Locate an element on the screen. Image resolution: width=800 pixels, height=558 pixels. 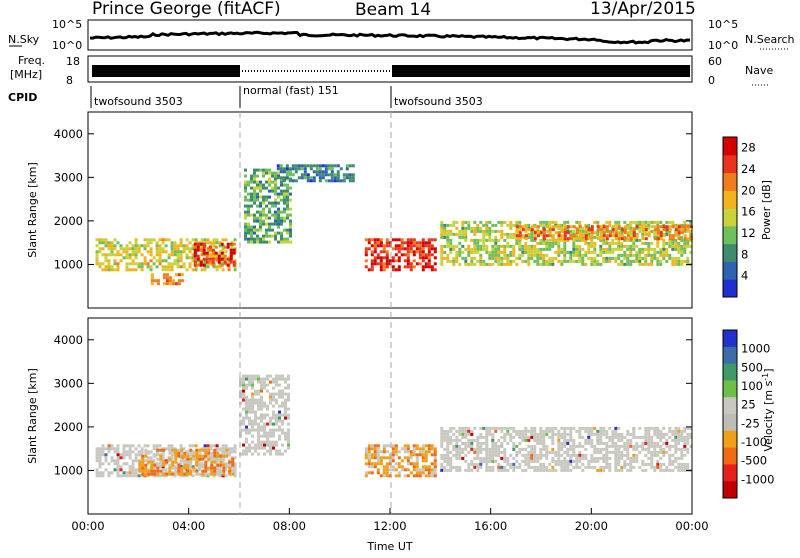
colorbar-tick-label: 28 is located at coordinates (748, 148).